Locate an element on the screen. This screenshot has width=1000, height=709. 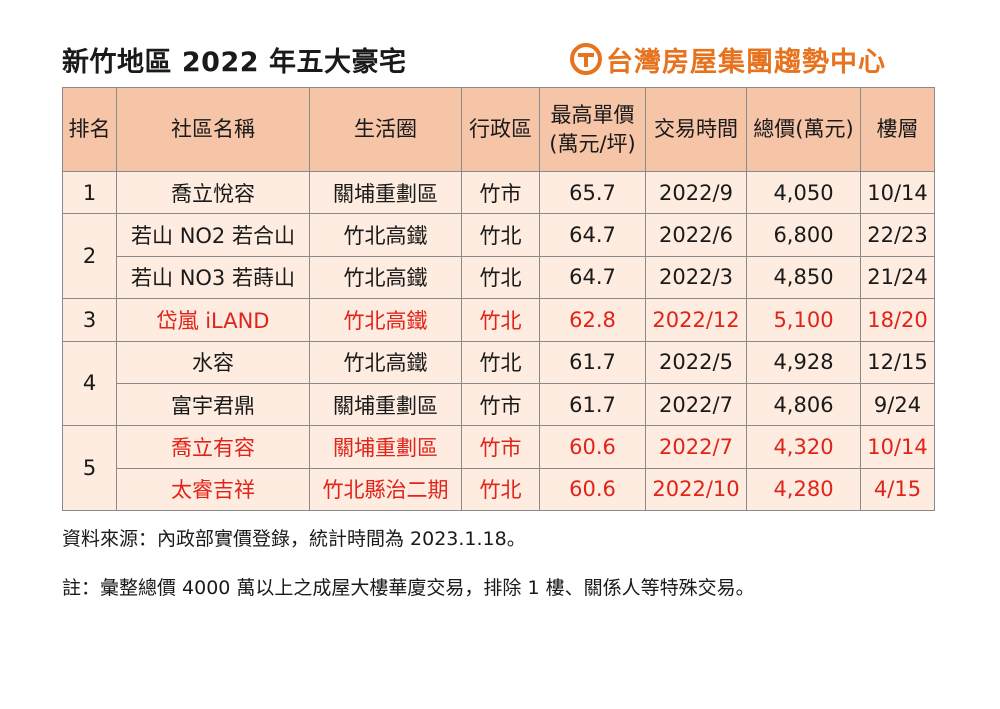
cell-name: 岱嵐 iLAND is located at coordinates (213, 320).